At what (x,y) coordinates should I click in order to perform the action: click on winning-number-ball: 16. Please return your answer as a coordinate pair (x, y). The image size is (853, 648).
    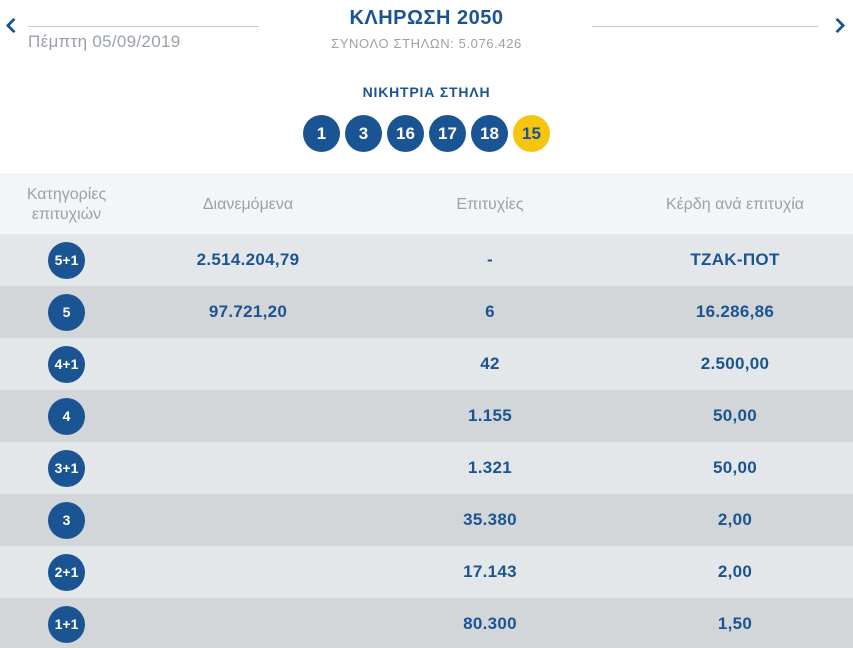
    Looking at the image, I should click on (405, 133).